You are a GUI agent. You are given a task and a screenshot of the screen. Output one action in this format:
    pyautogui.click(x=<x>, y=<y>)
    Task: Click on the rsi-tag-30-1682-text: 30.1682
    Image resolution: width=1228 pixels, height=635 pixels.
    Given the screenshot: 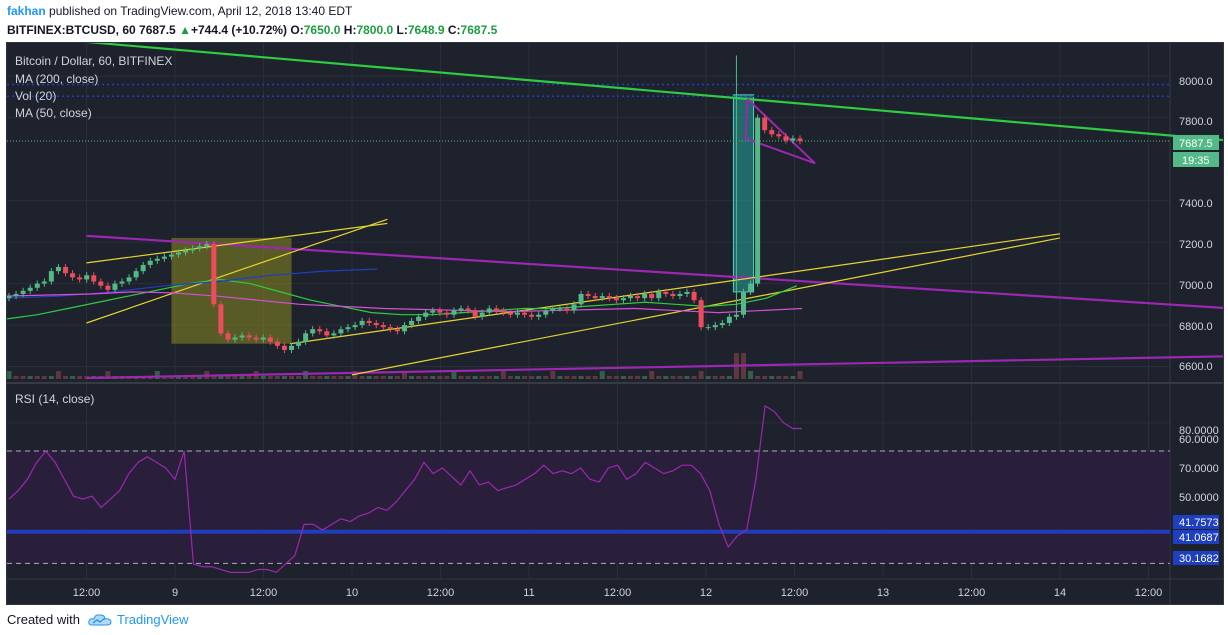 What is the action you would take?
    pyautogui.click(x=1199, y=559)
    